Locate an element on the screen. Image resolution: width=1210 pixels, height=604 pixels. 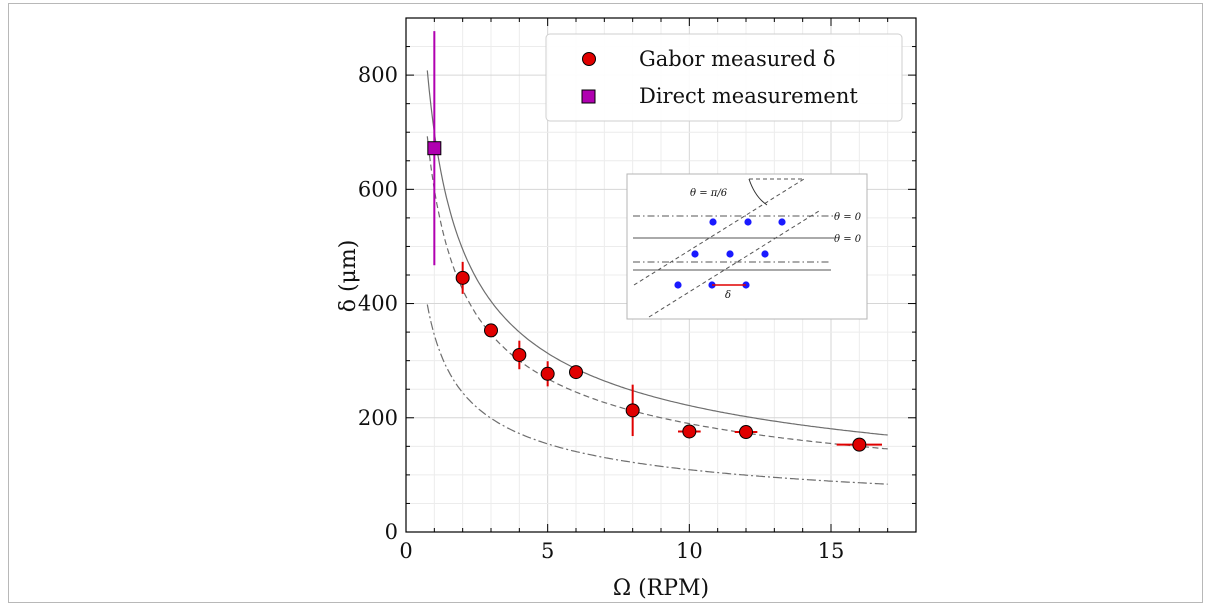
legend: Gabor measured δ Direct measurement is located at coordinates (724, 77).